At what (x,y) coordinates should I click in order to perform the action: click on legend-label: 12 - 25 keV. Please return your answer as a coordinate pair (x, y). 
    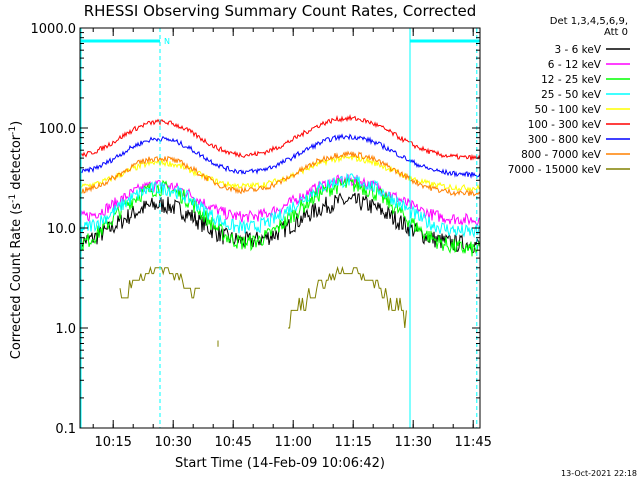
    Looking at the image, I should click on (571, 80).